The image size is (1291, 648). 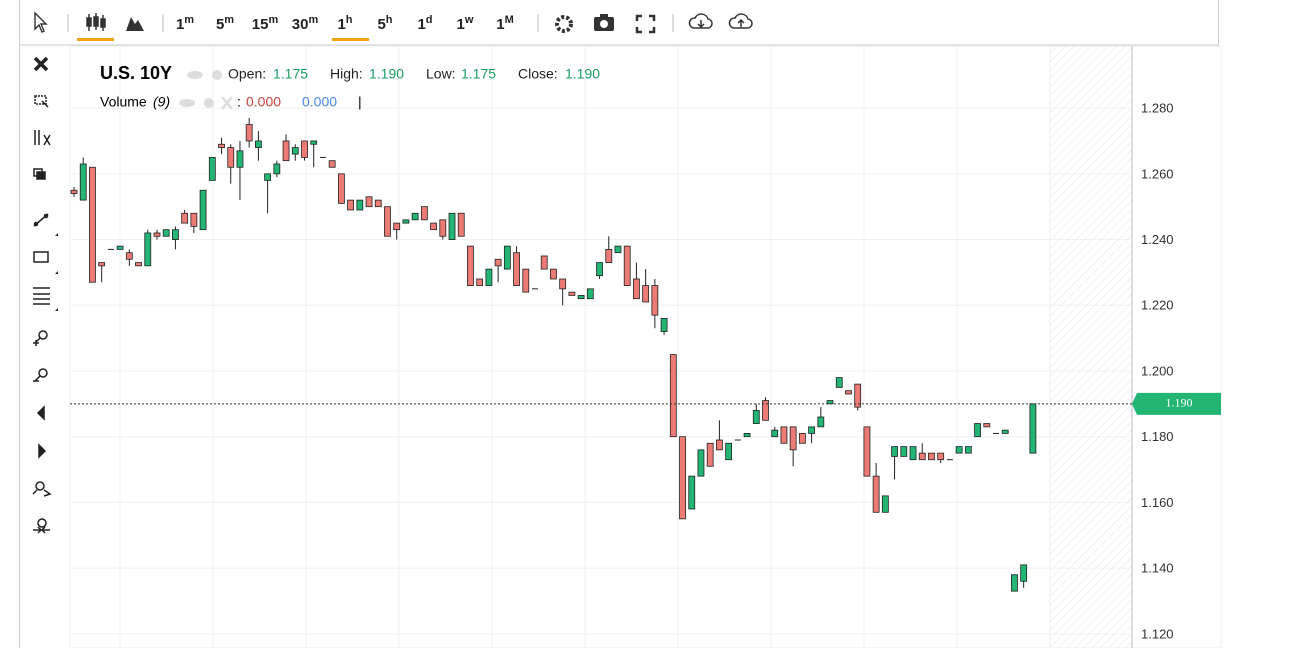 I want to click on legend-icons, so click(x=206, y=90).